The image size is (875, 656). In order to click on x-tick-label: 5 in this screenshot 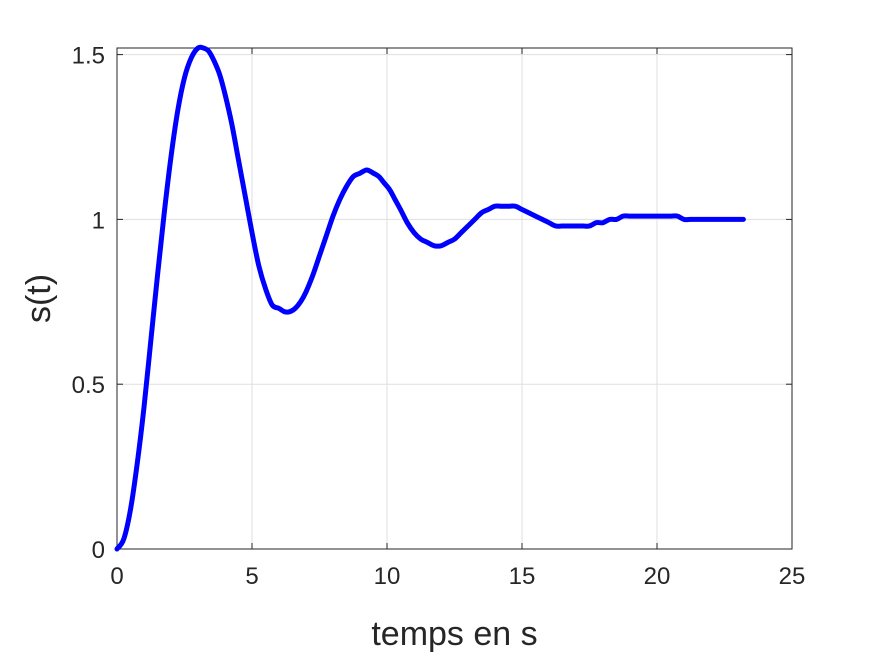, I will do `click(251, 576)`.